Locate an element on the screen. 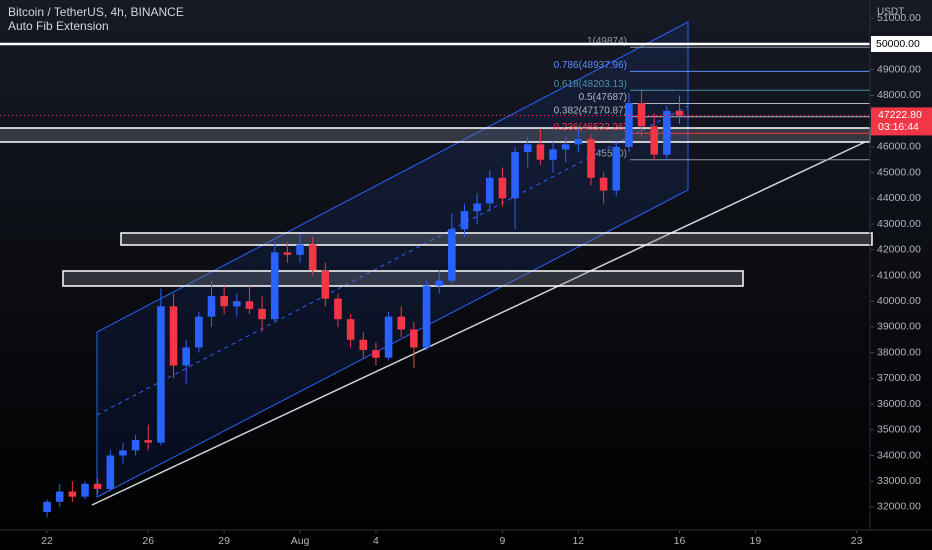 This screenshot has width=932, height=550. x-tick-label: 9 is located at coordinates (502, 541).